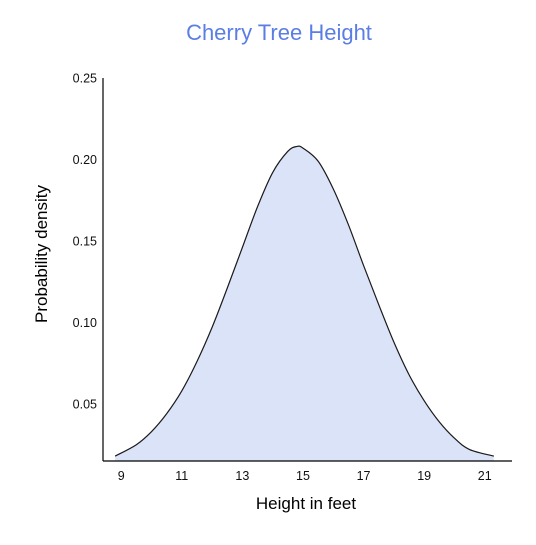 The width and height of the screenshot is (536, 545). What do you see at coordinates (424, 476) in the screenshot?
I see `x-tick-label: 19` at bounding box center [424, 476].